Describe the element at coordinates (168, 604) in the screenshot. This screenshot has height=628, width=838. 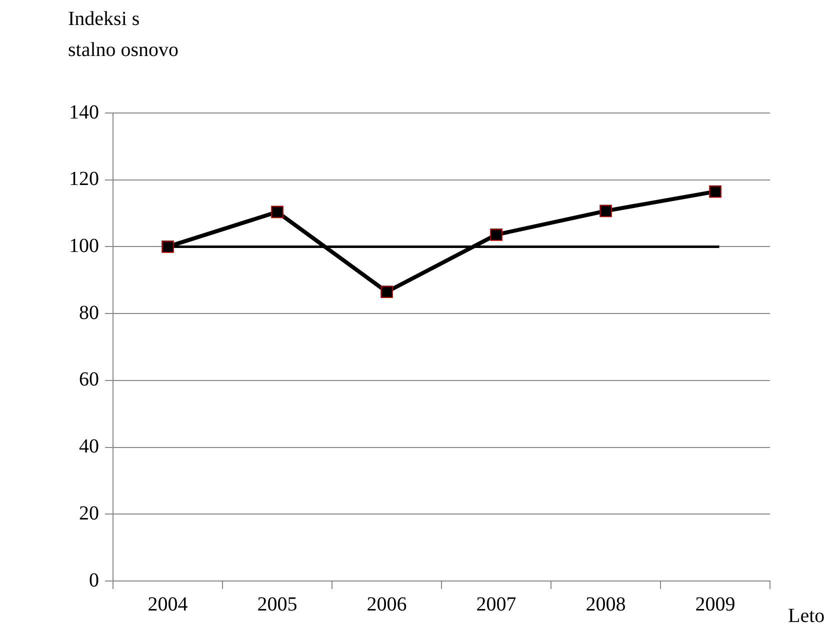
I see `x-tick-label: 2004` at that location.